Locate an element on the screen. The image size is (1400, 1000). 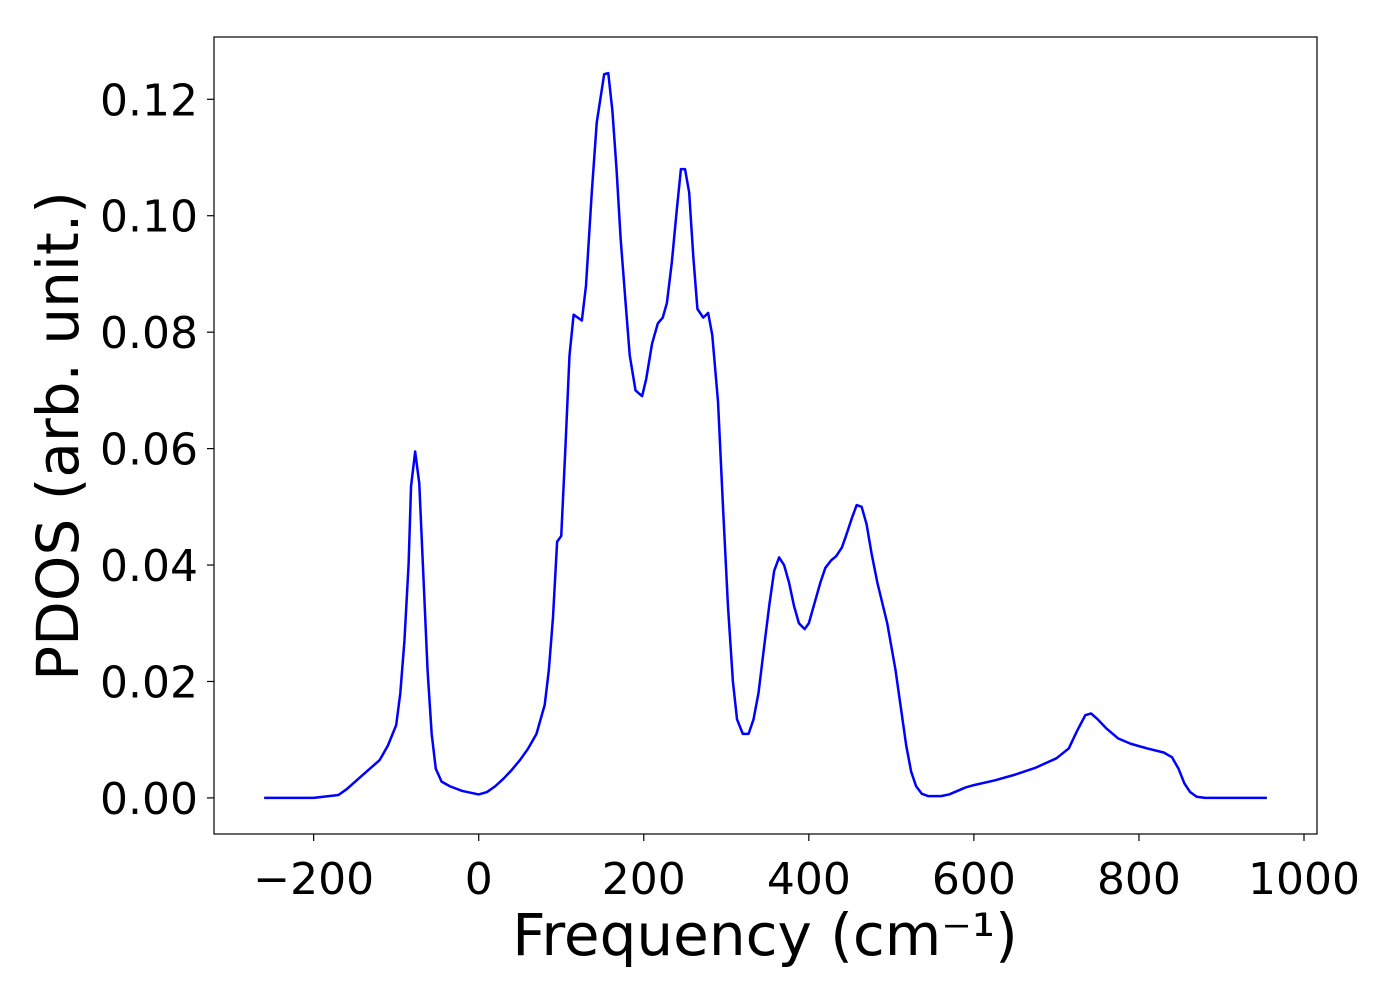
y-axis-label: PDOS (arb. unit.) is located at coordinates (58, 436).